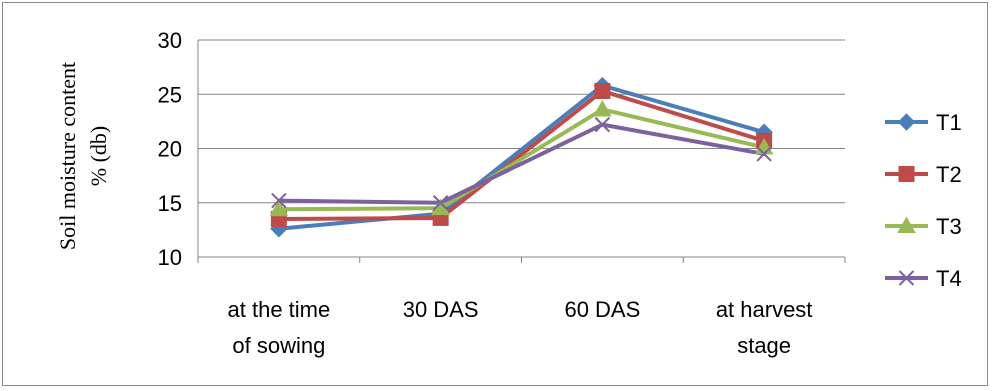 This screenshot has height=391, width=994. What do you see at coordinates (170, 40) in the screenshot?
I see `y-tick-label: 30` at bounding box center [170, 40].